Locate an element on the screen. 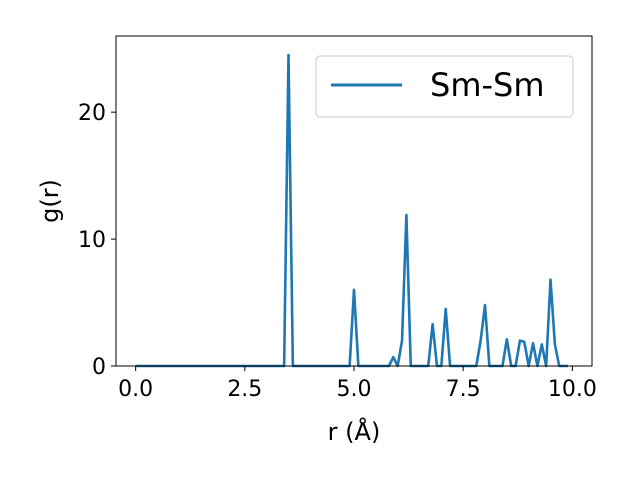 The image size is (640, 480). x-tick-label: 2.5 is located at coordinates (244, 389).